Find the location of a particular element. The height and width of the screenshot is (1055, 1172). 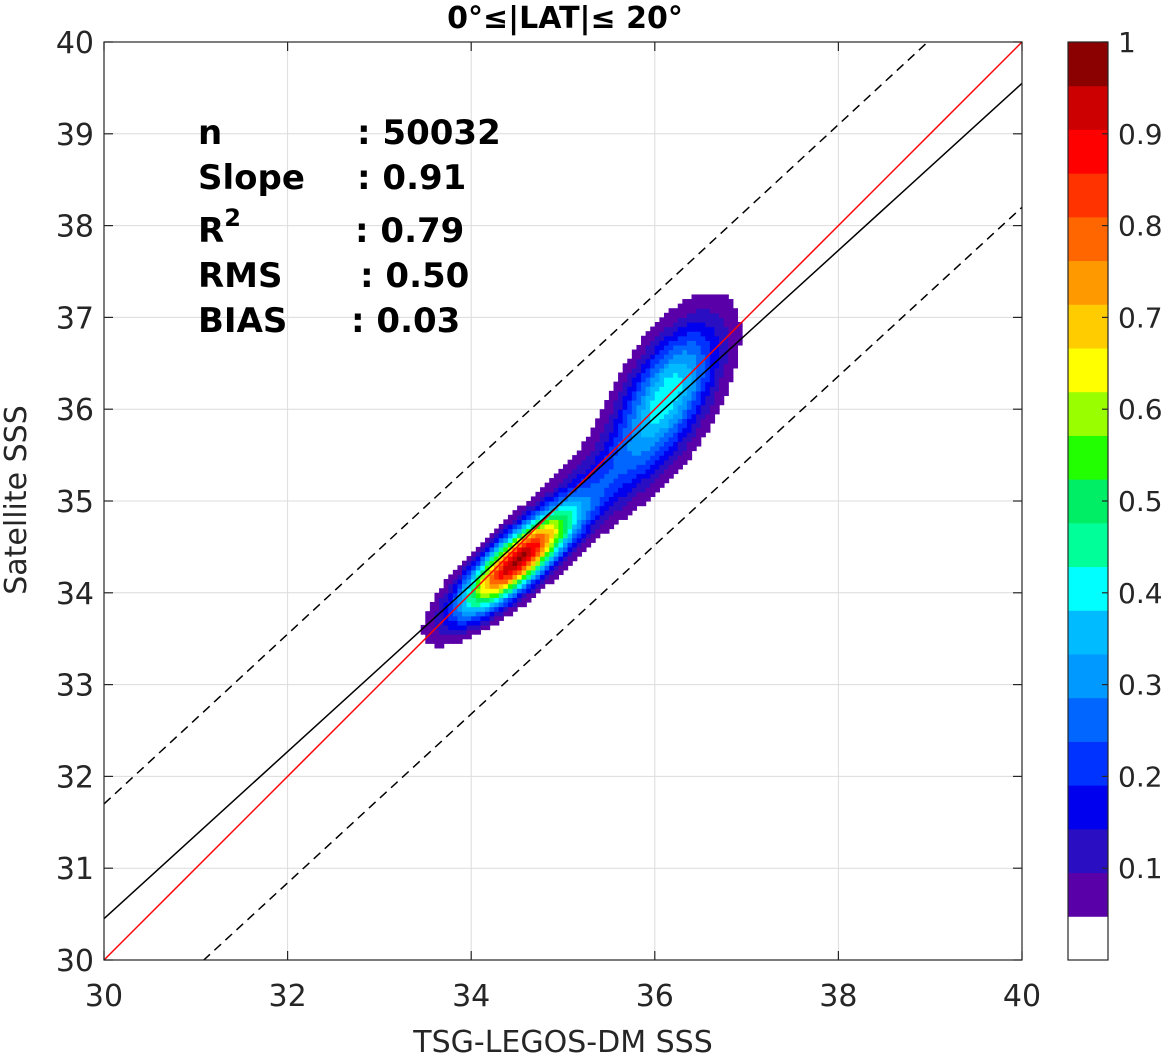

colorbar-swatch is located at coordinates (1088, 195).